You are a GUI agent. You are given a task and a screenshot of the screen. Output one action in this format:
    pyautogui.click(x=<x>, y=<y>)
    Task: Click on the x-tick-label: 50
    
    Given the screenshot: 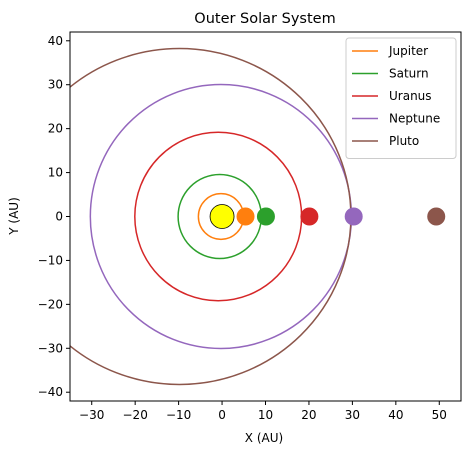 What is the action you would take?
    pyautogui.click(x=439, y=415)
    